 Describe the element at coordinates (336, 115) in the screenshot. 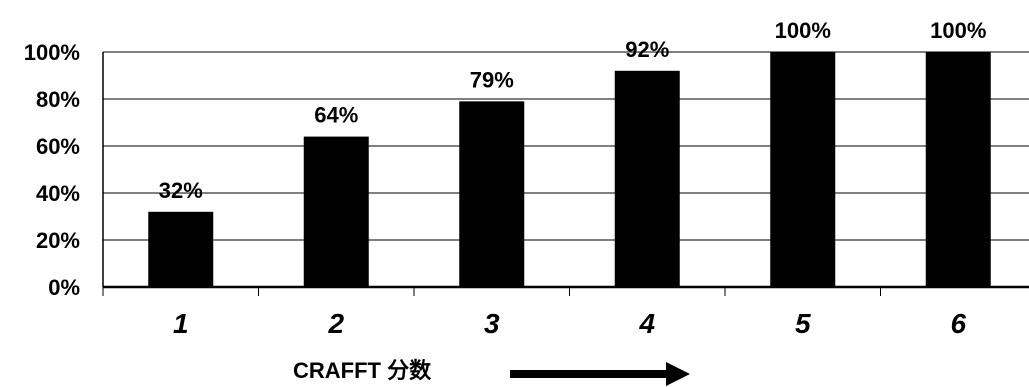

I see `data-label: 64%` at that location.